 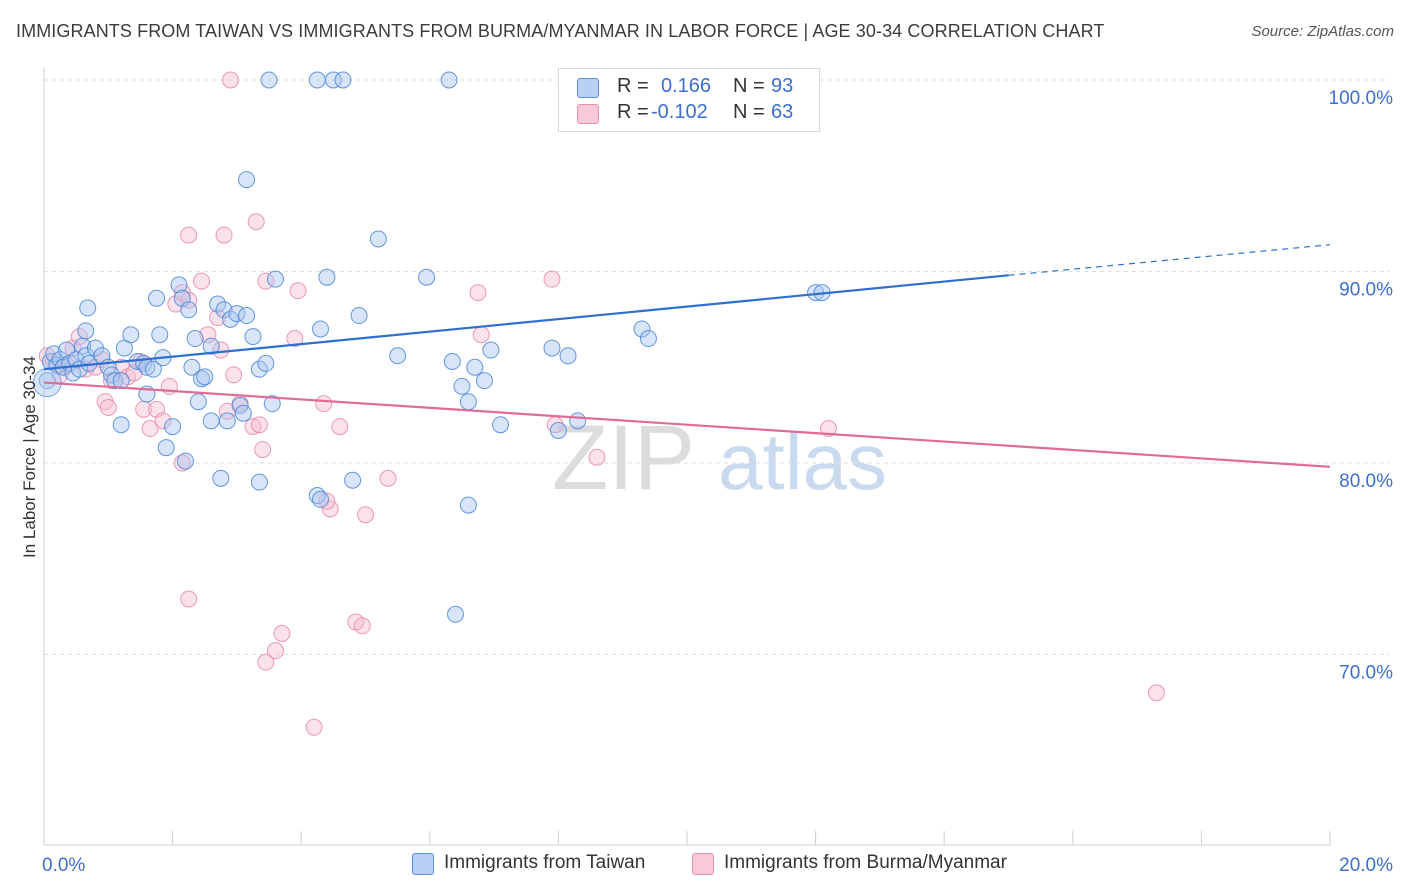 I want to click on x-tick-label: 0.0%, so click(x=63, y=865).